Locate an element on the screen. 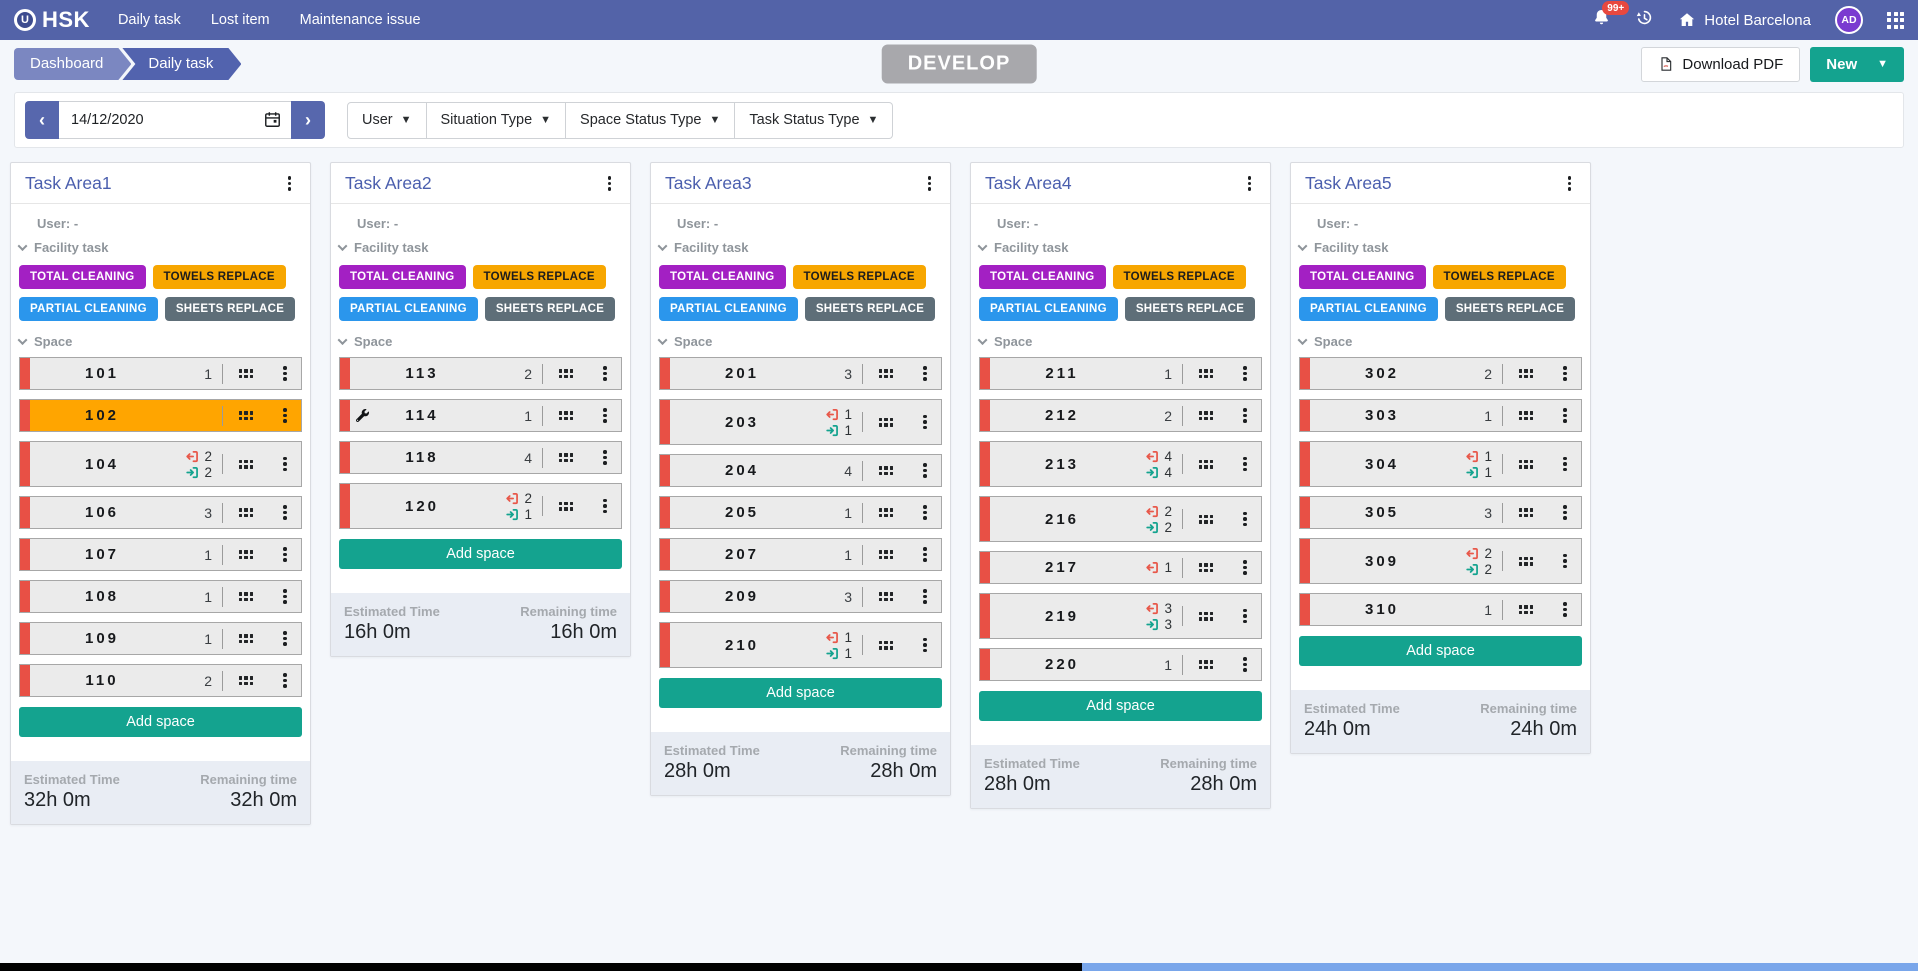  space-row: 108 1 is located at coordinates (160, 596).